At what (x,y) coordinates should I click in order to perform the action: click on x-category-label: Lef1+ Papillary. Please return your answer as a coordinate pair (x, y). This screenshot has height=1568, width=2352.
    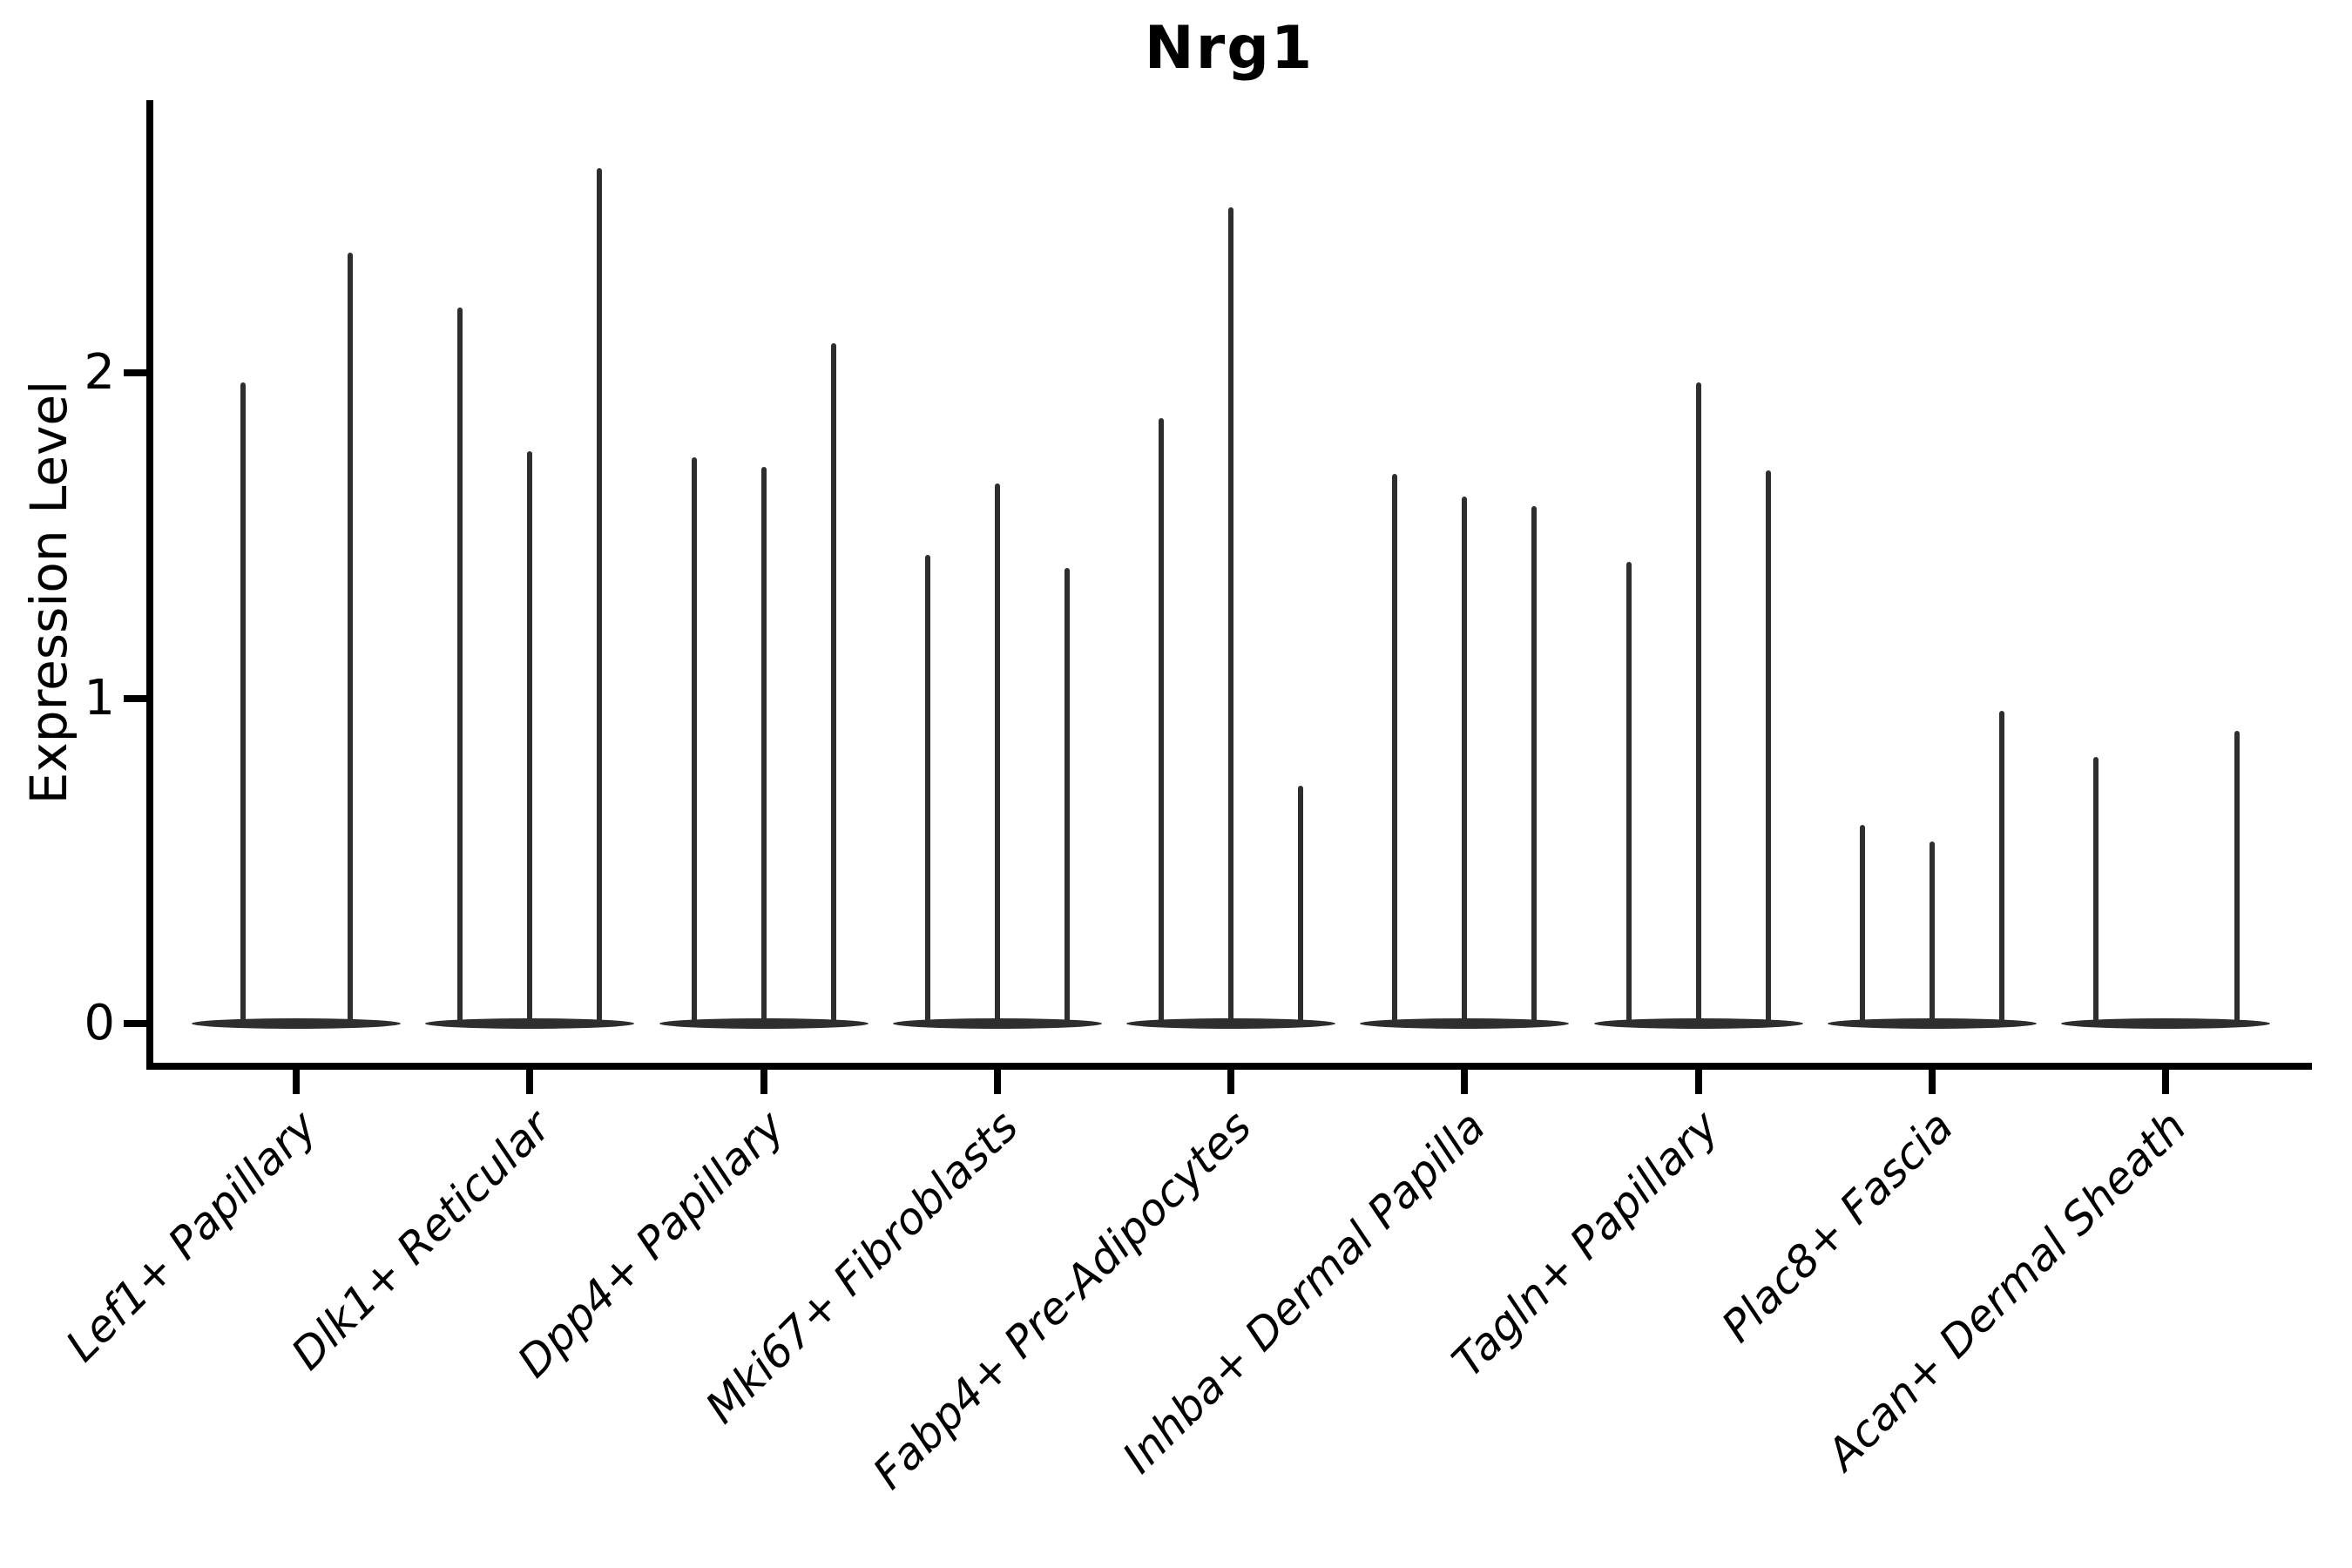
    Looking at the image, I should click on (192, 1236).